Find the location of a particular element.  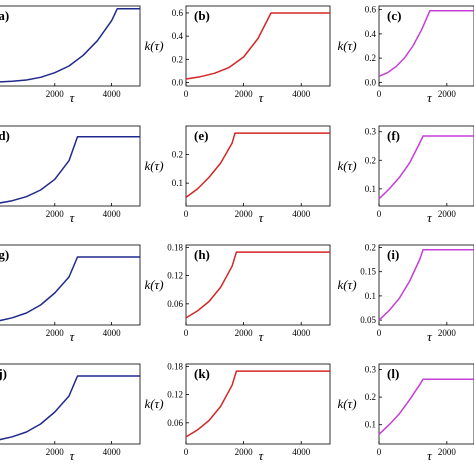

panel-a: 2000 4000 (a) τ is located at coordinates (70, 55).